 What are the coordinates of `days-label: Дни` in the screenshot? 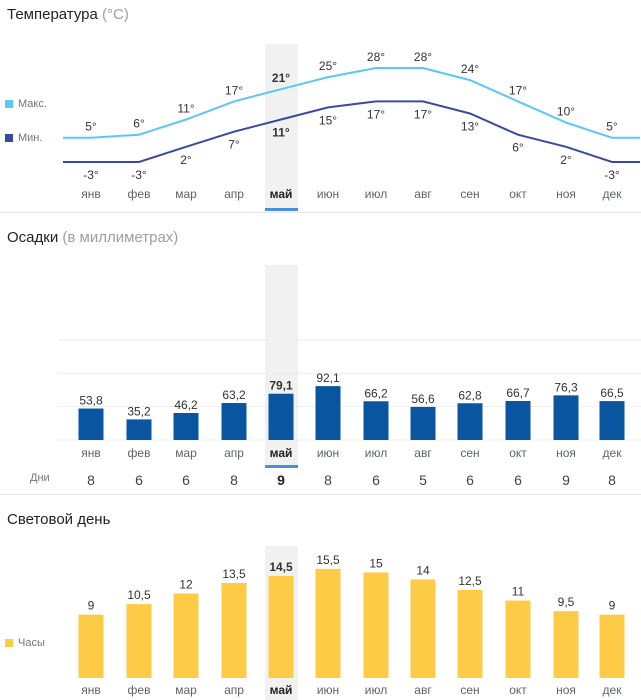 It's located at (40, 478).